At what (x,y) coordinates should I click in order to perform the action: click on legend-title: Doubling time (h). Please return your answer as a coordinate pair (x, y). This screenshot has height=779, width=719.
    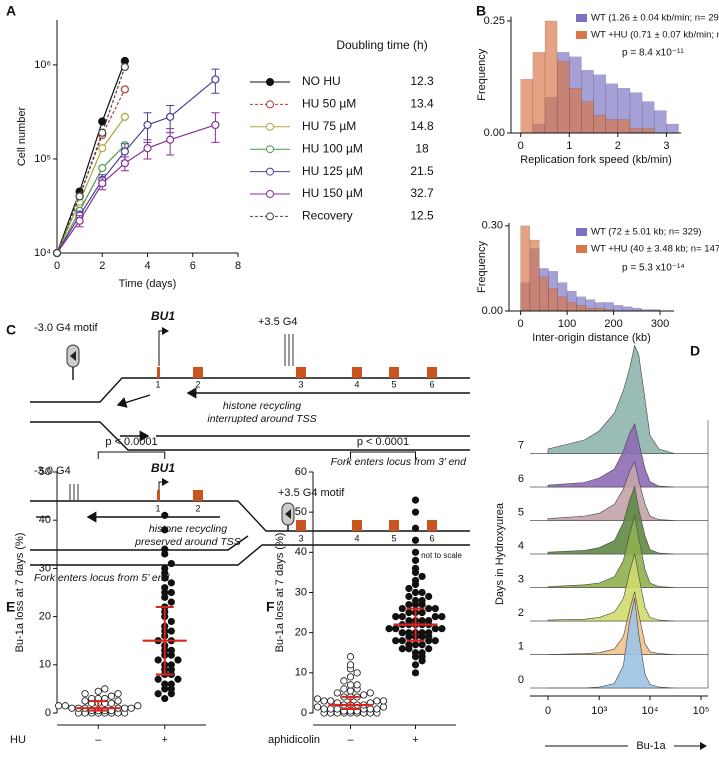
    Looking at the image, I should click on (381, 45).